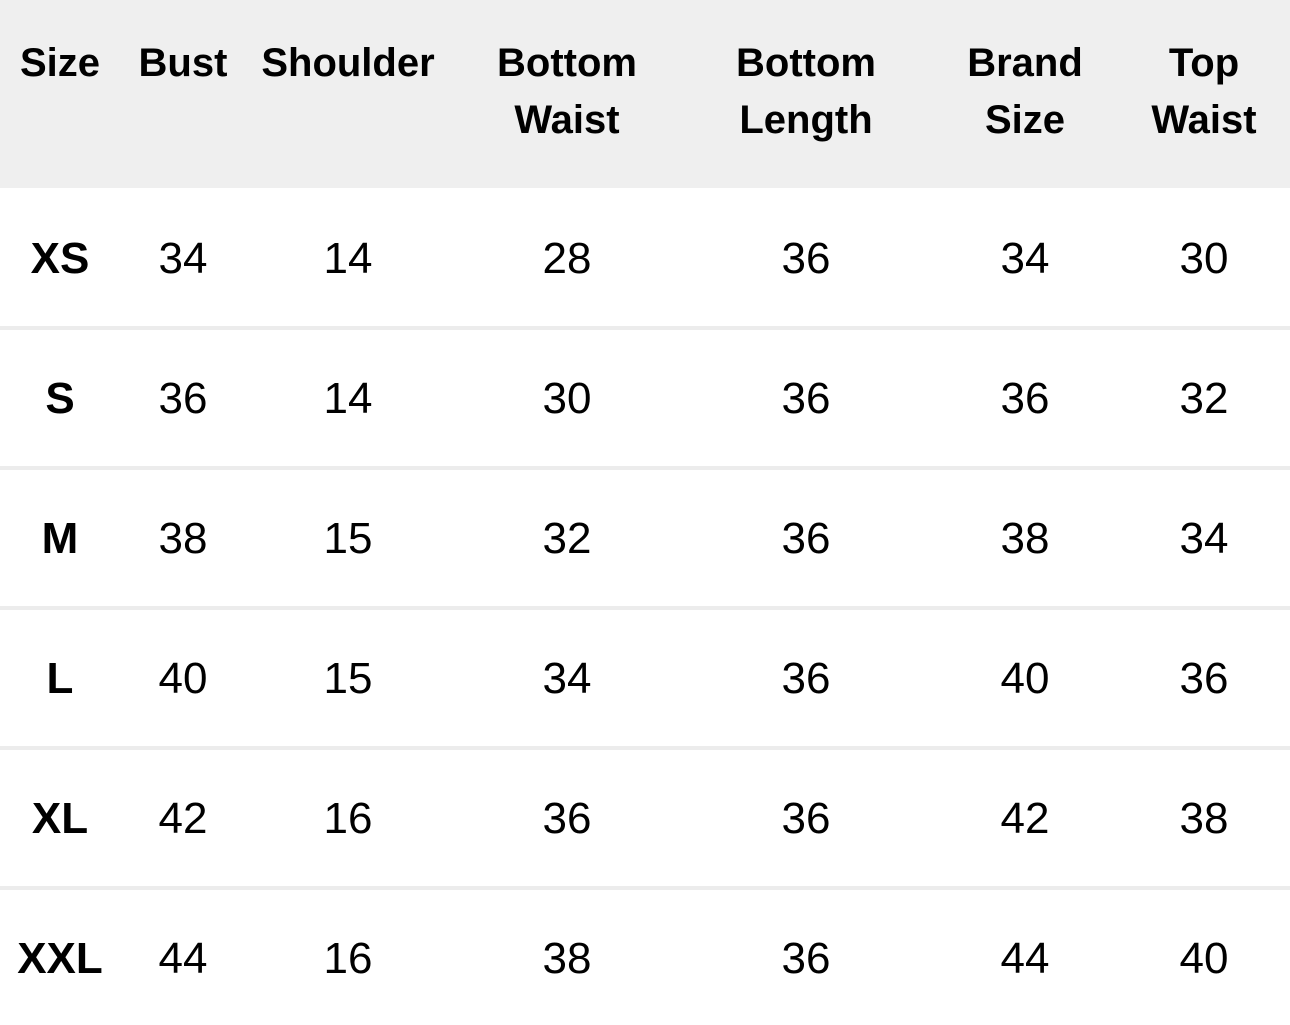 This screenshot has height=1025, width=1290. What do you see at coordinates (806, 120) in the screenshot?
I see `column-header: Length` at bounding box center [806, 120].